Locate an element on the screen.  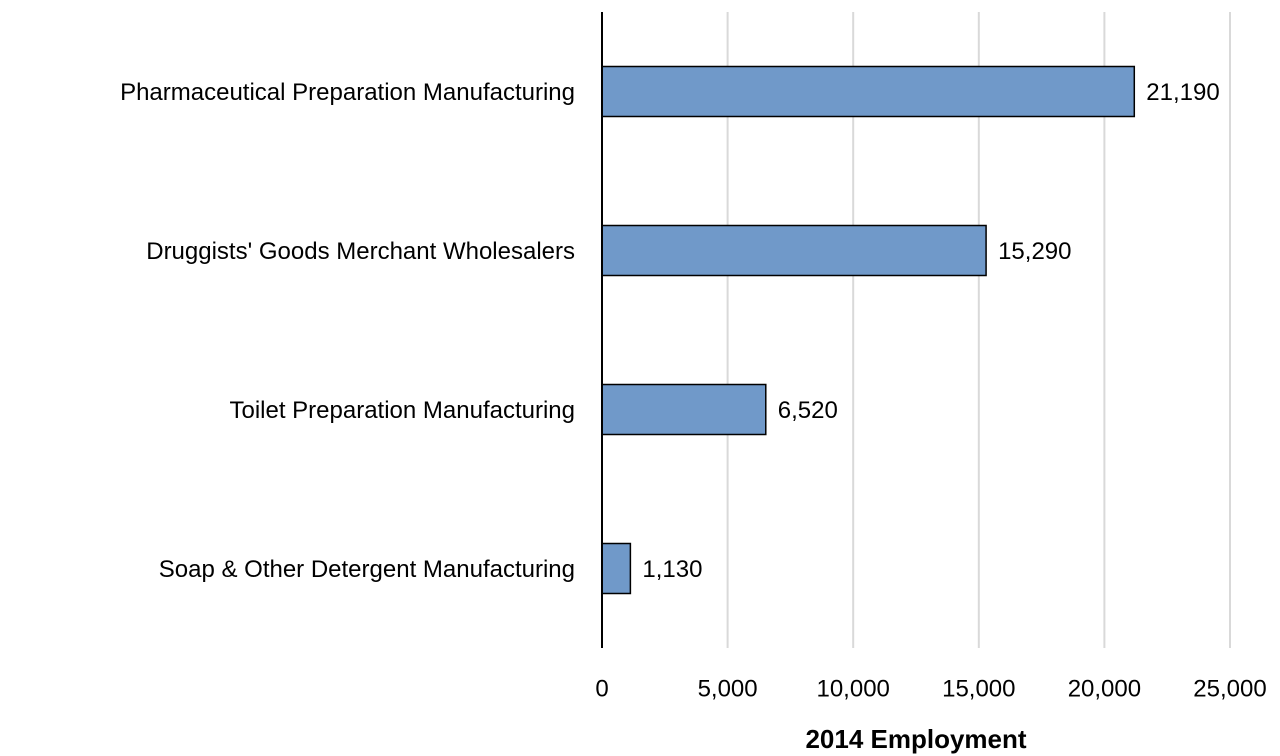
value-label: 1,130 is located at coordinates (672, 569).